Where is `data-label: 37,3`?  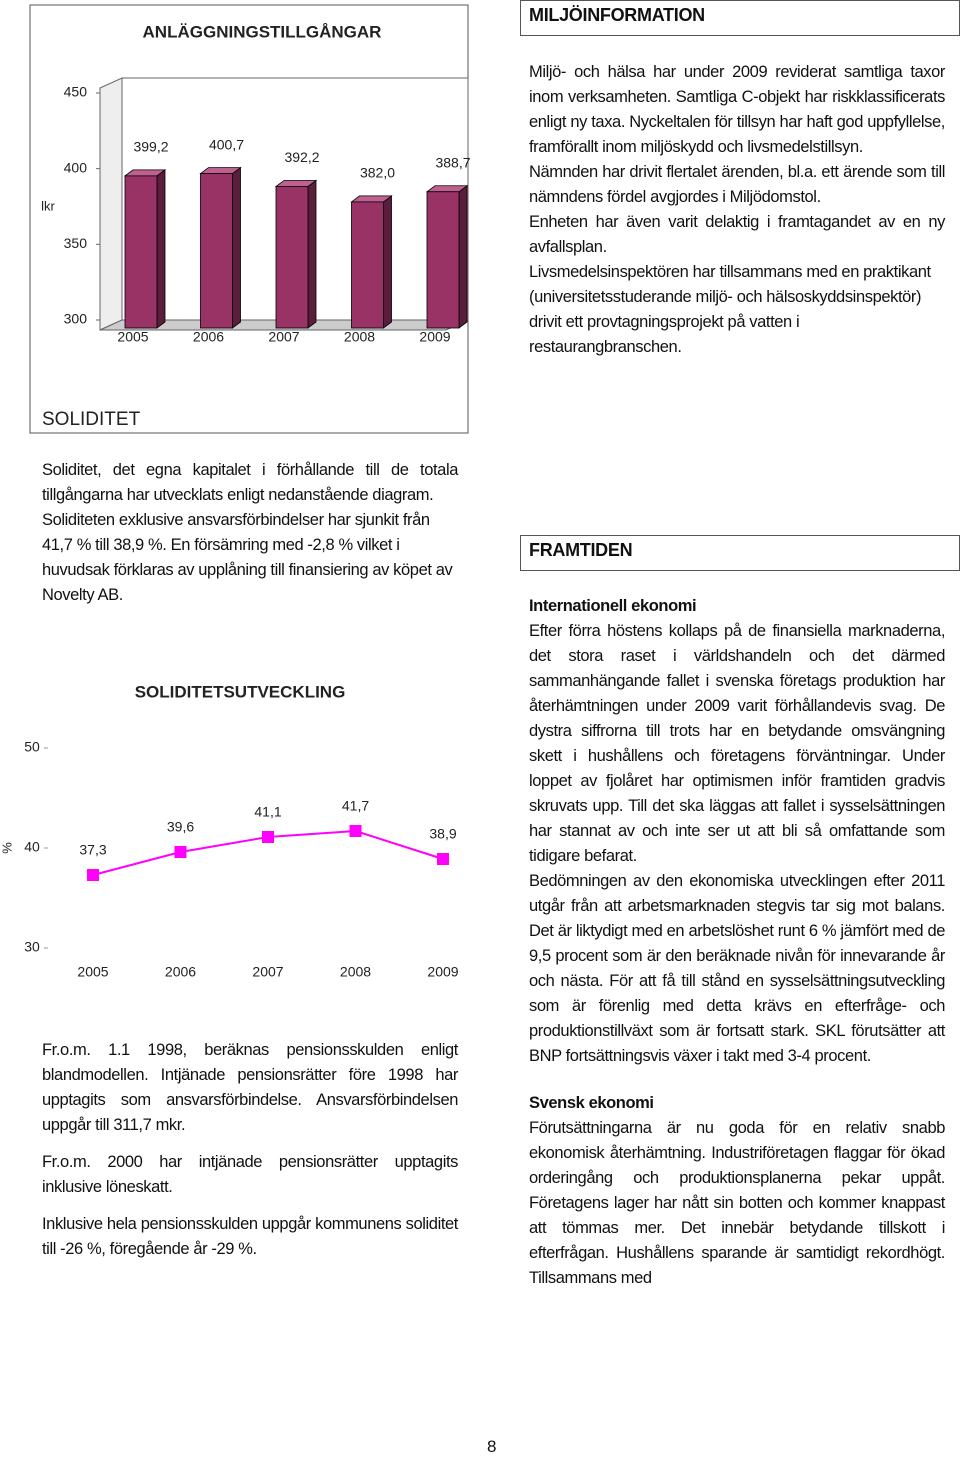
data-label: 37,3 is located at coordinates (92, 850).